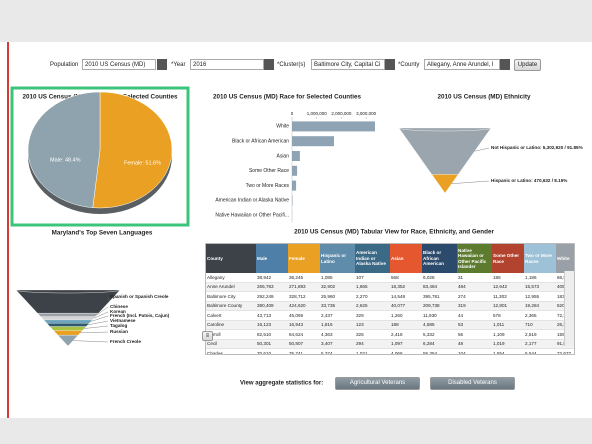  Describe the element at coordinates (508, 296) in the screenshot. I see `table-cell: 11,303` at that location.